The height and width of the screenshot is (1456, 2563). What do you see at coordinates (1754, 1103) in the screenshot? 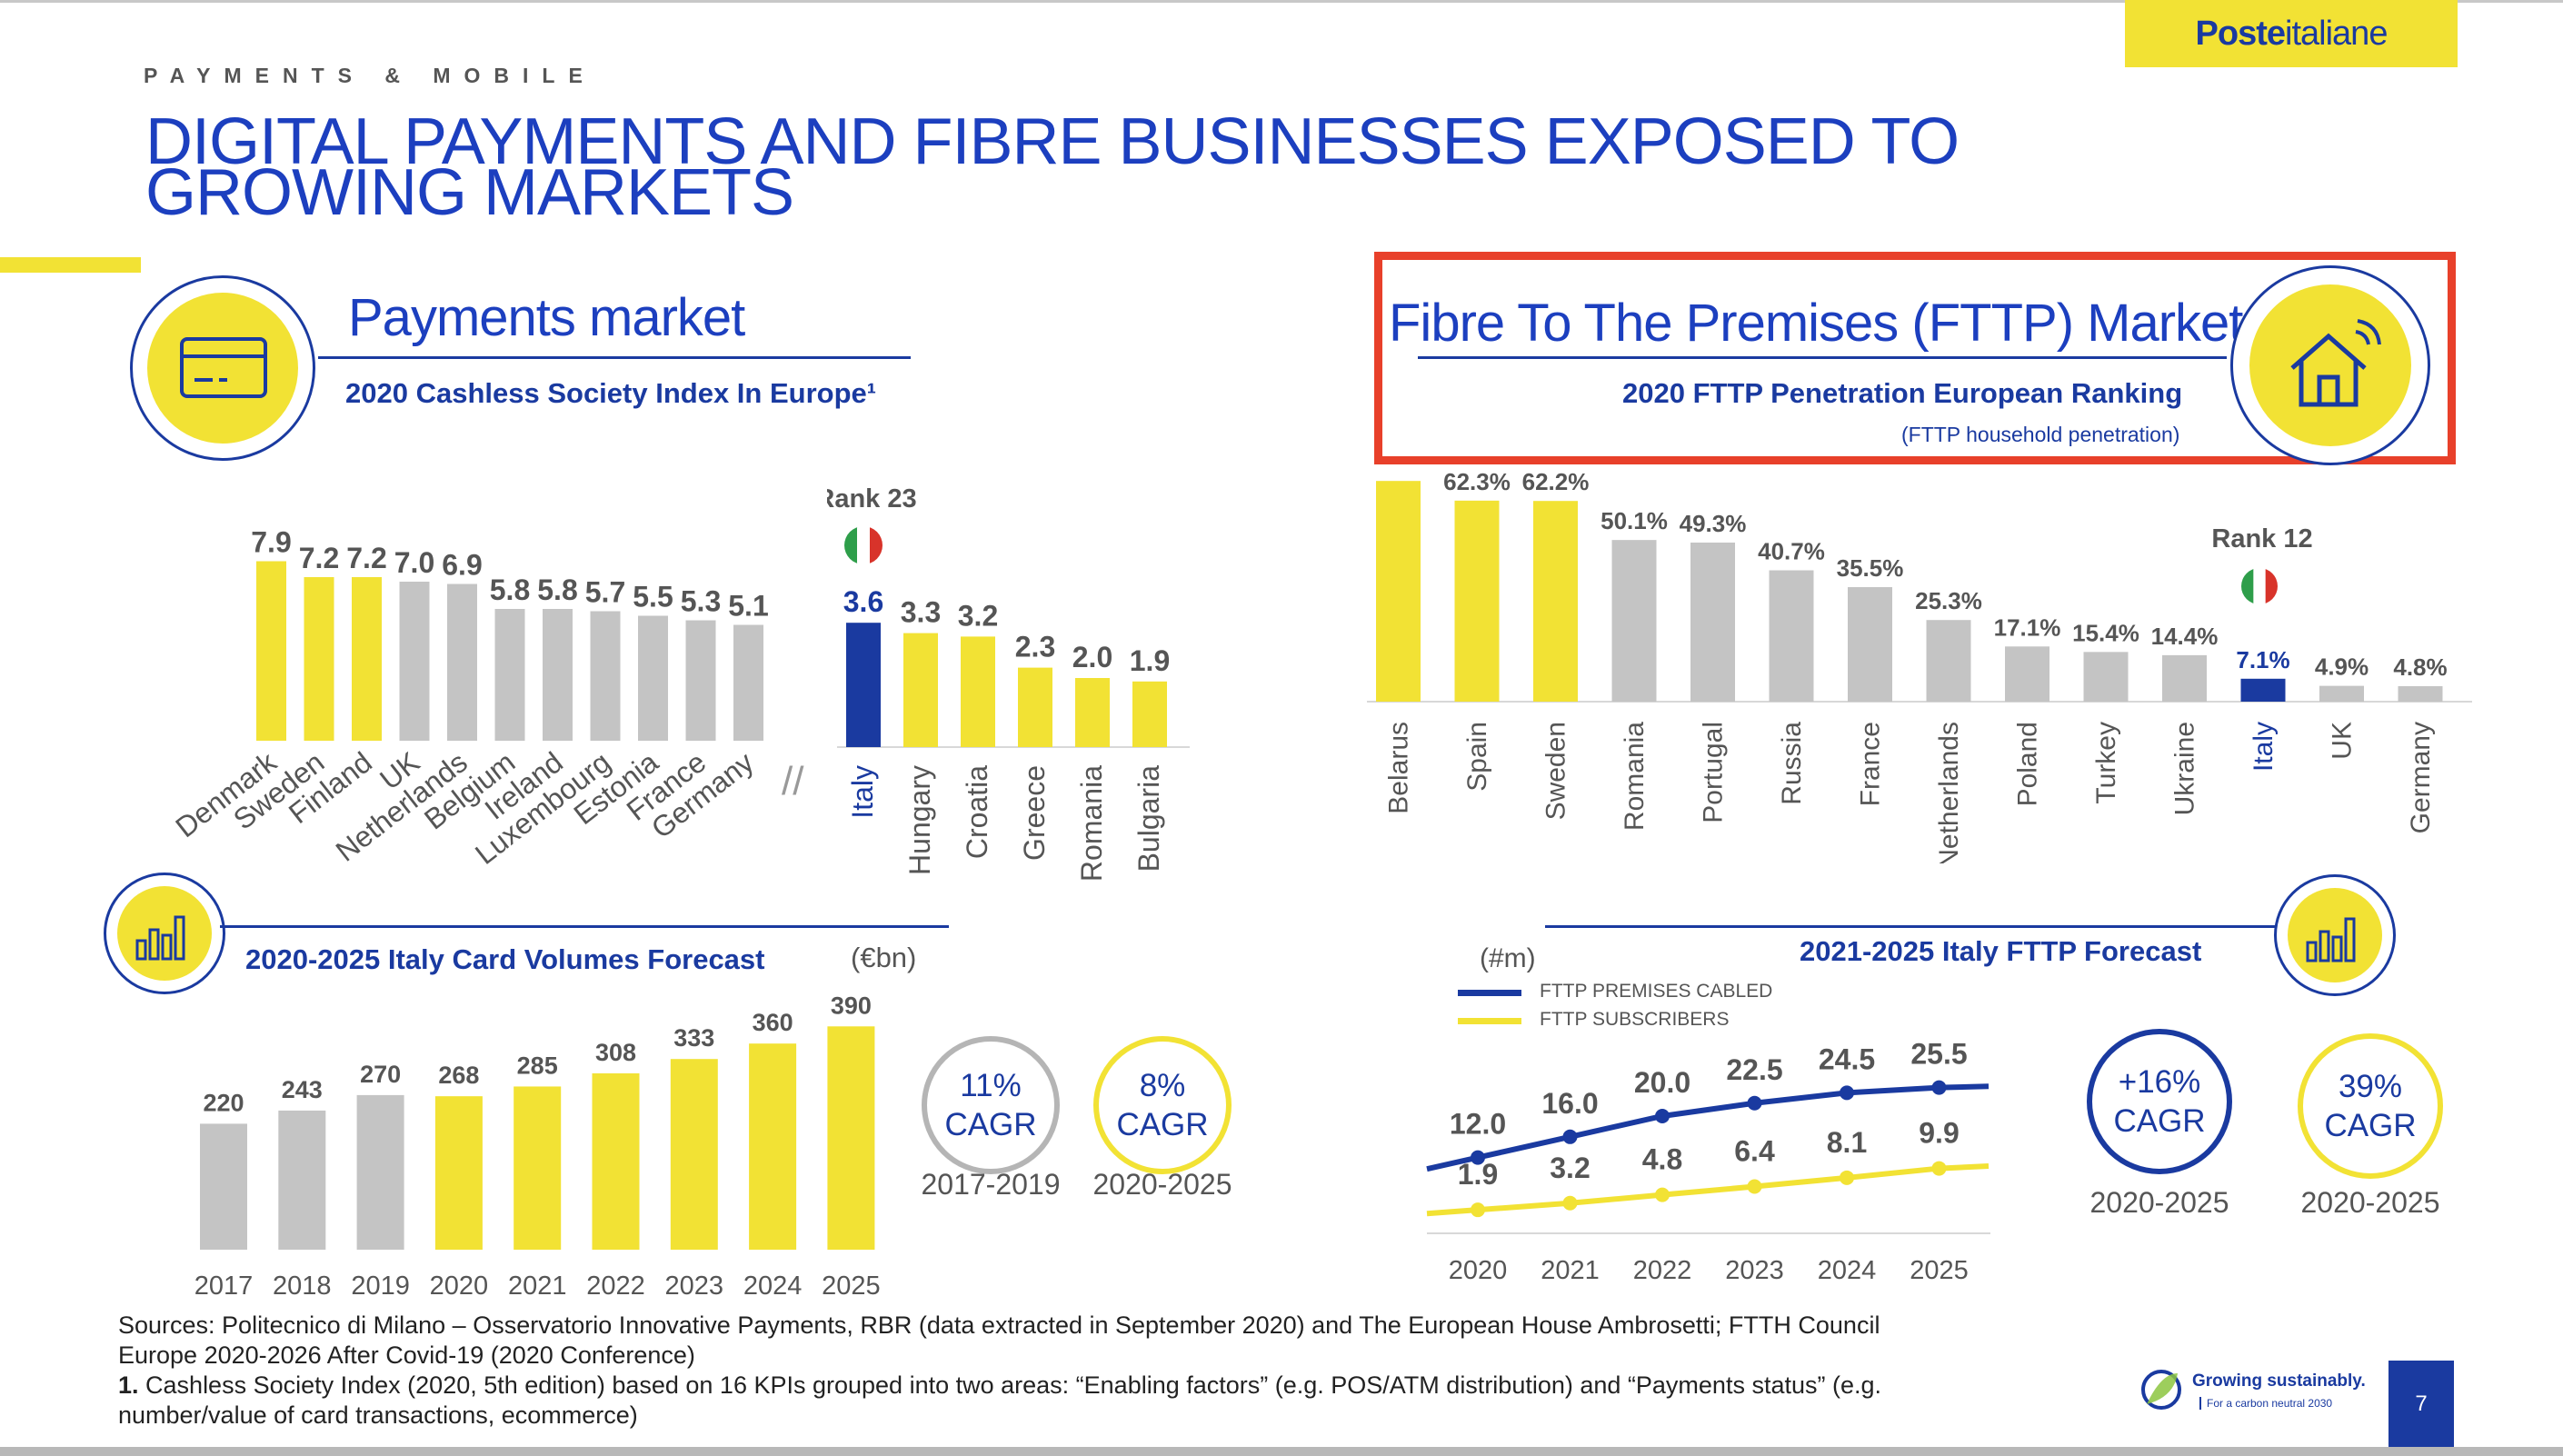
I see `point-cabled-2023` at bounding box center [1754, 1103].